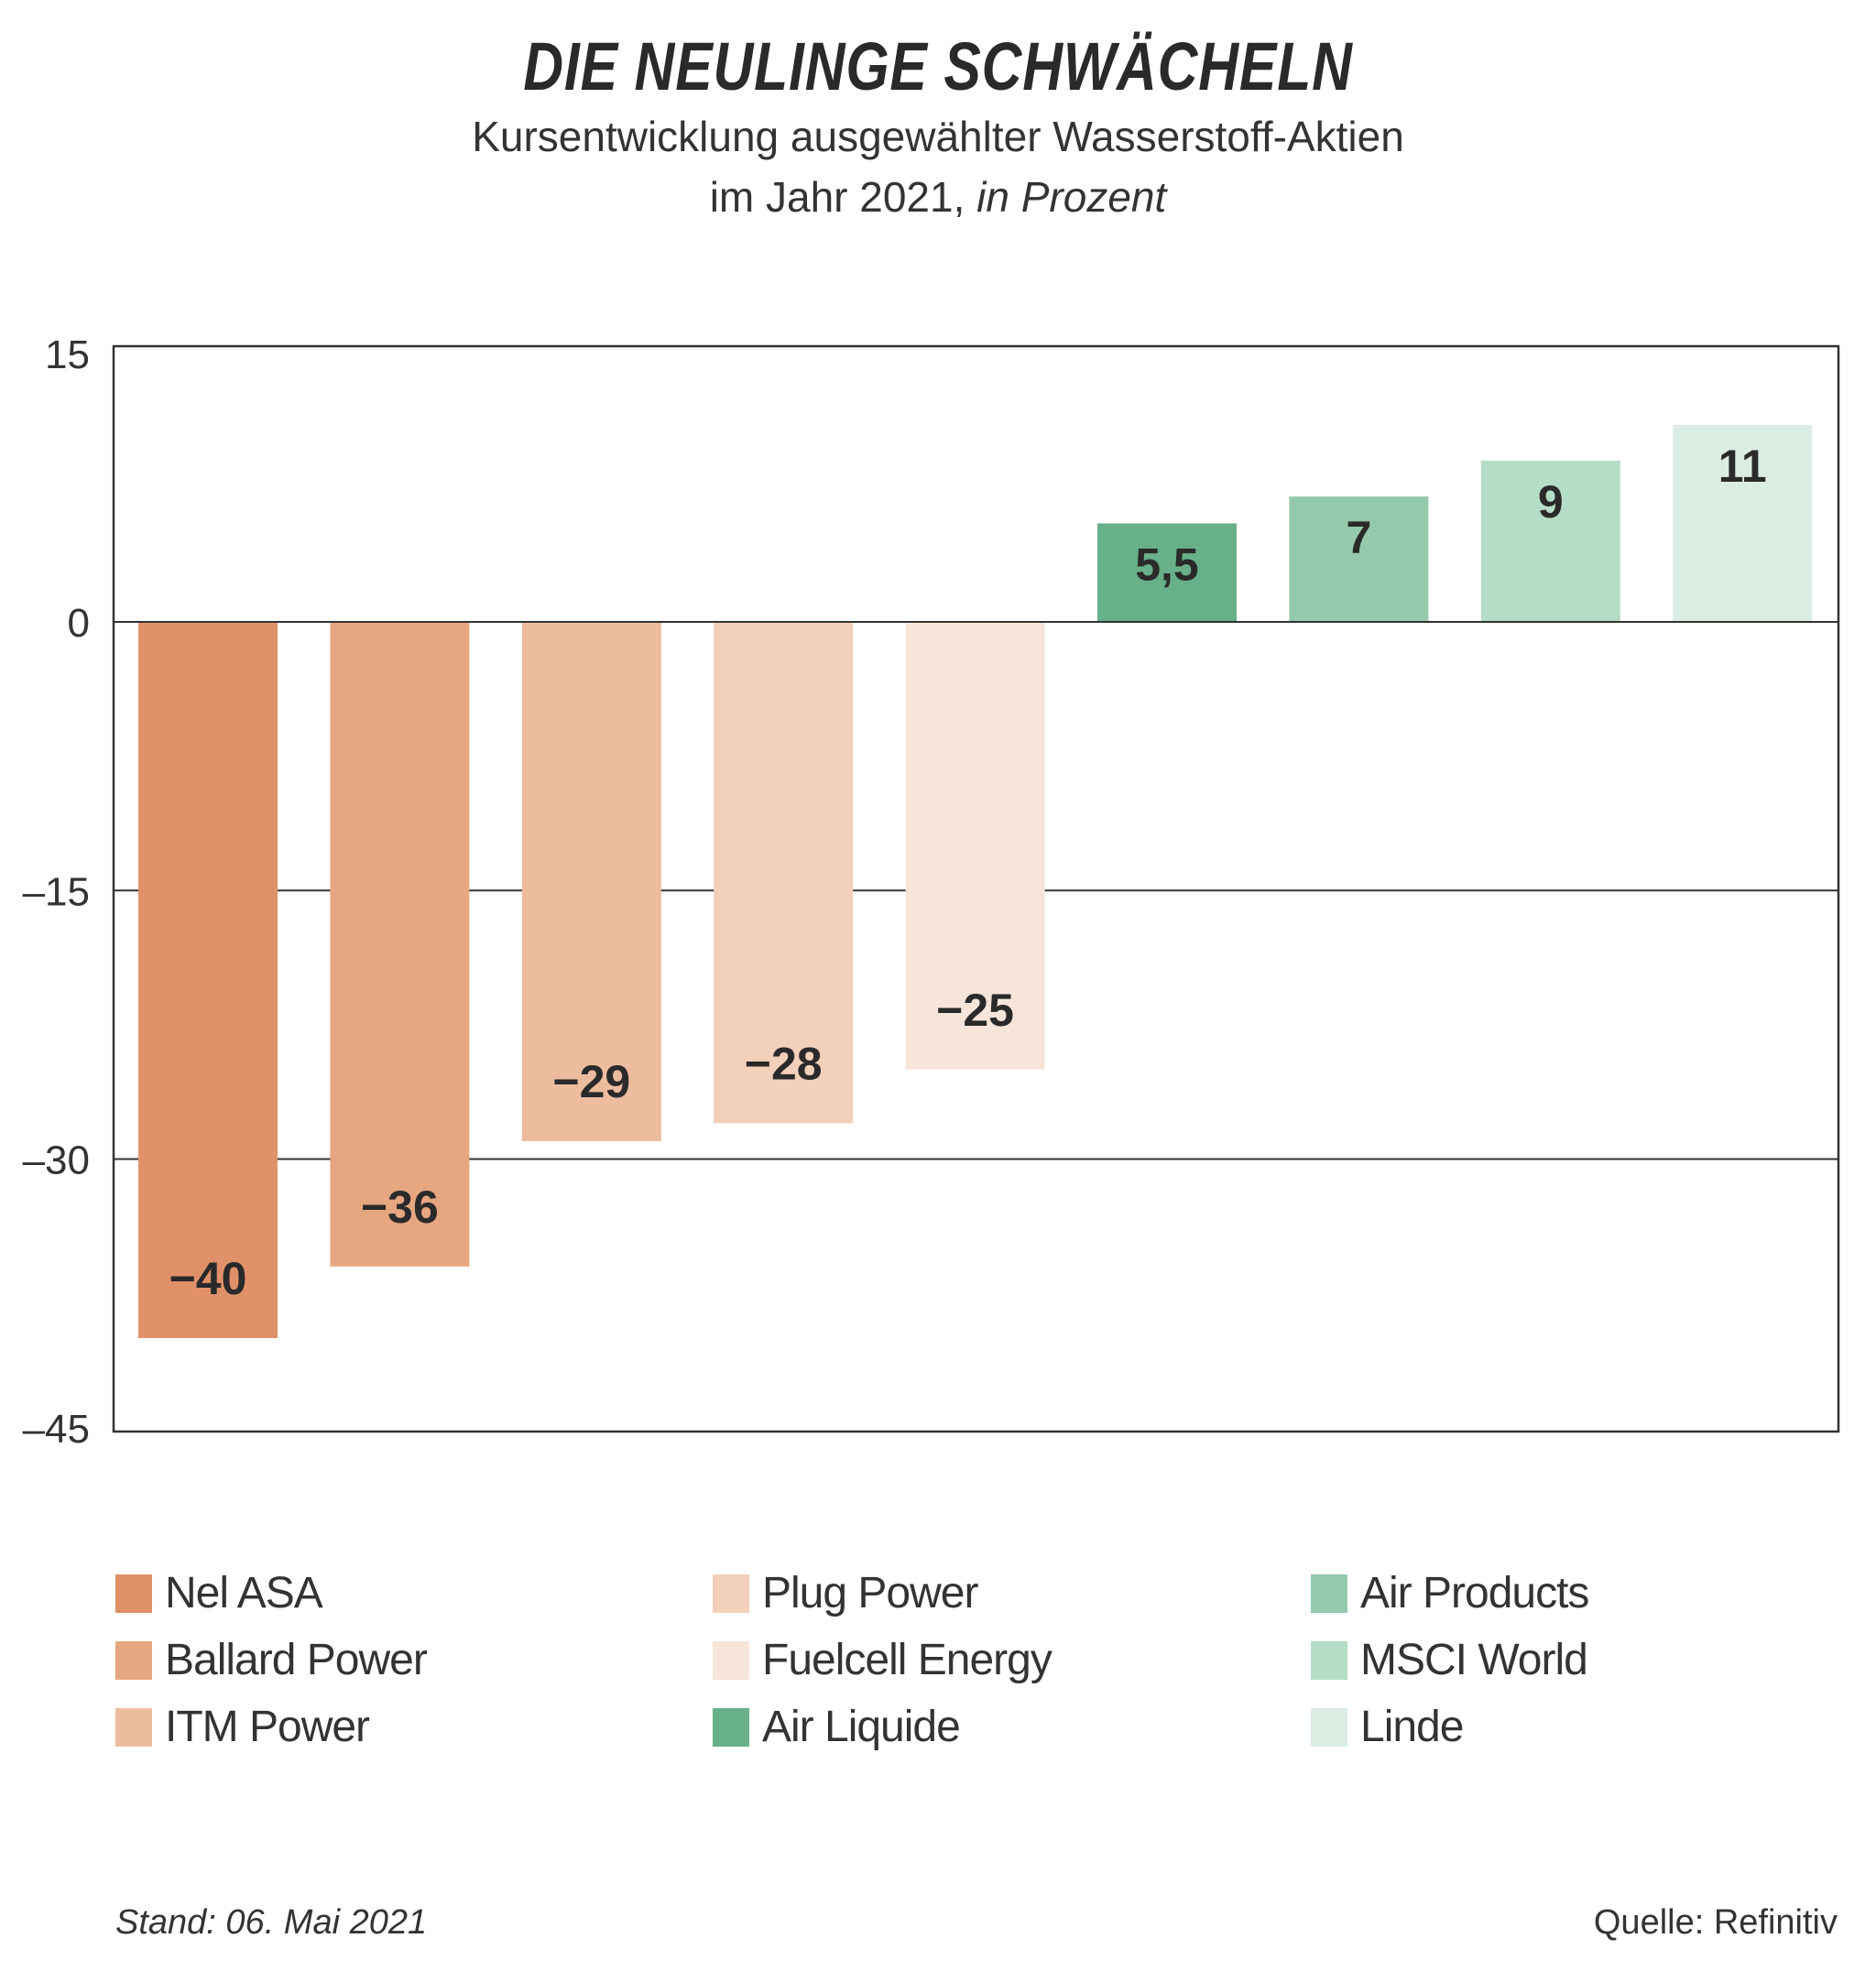  Describe the element at coordinates (975, 1010) in the screenshot. I see `data-label: −25` at that location.